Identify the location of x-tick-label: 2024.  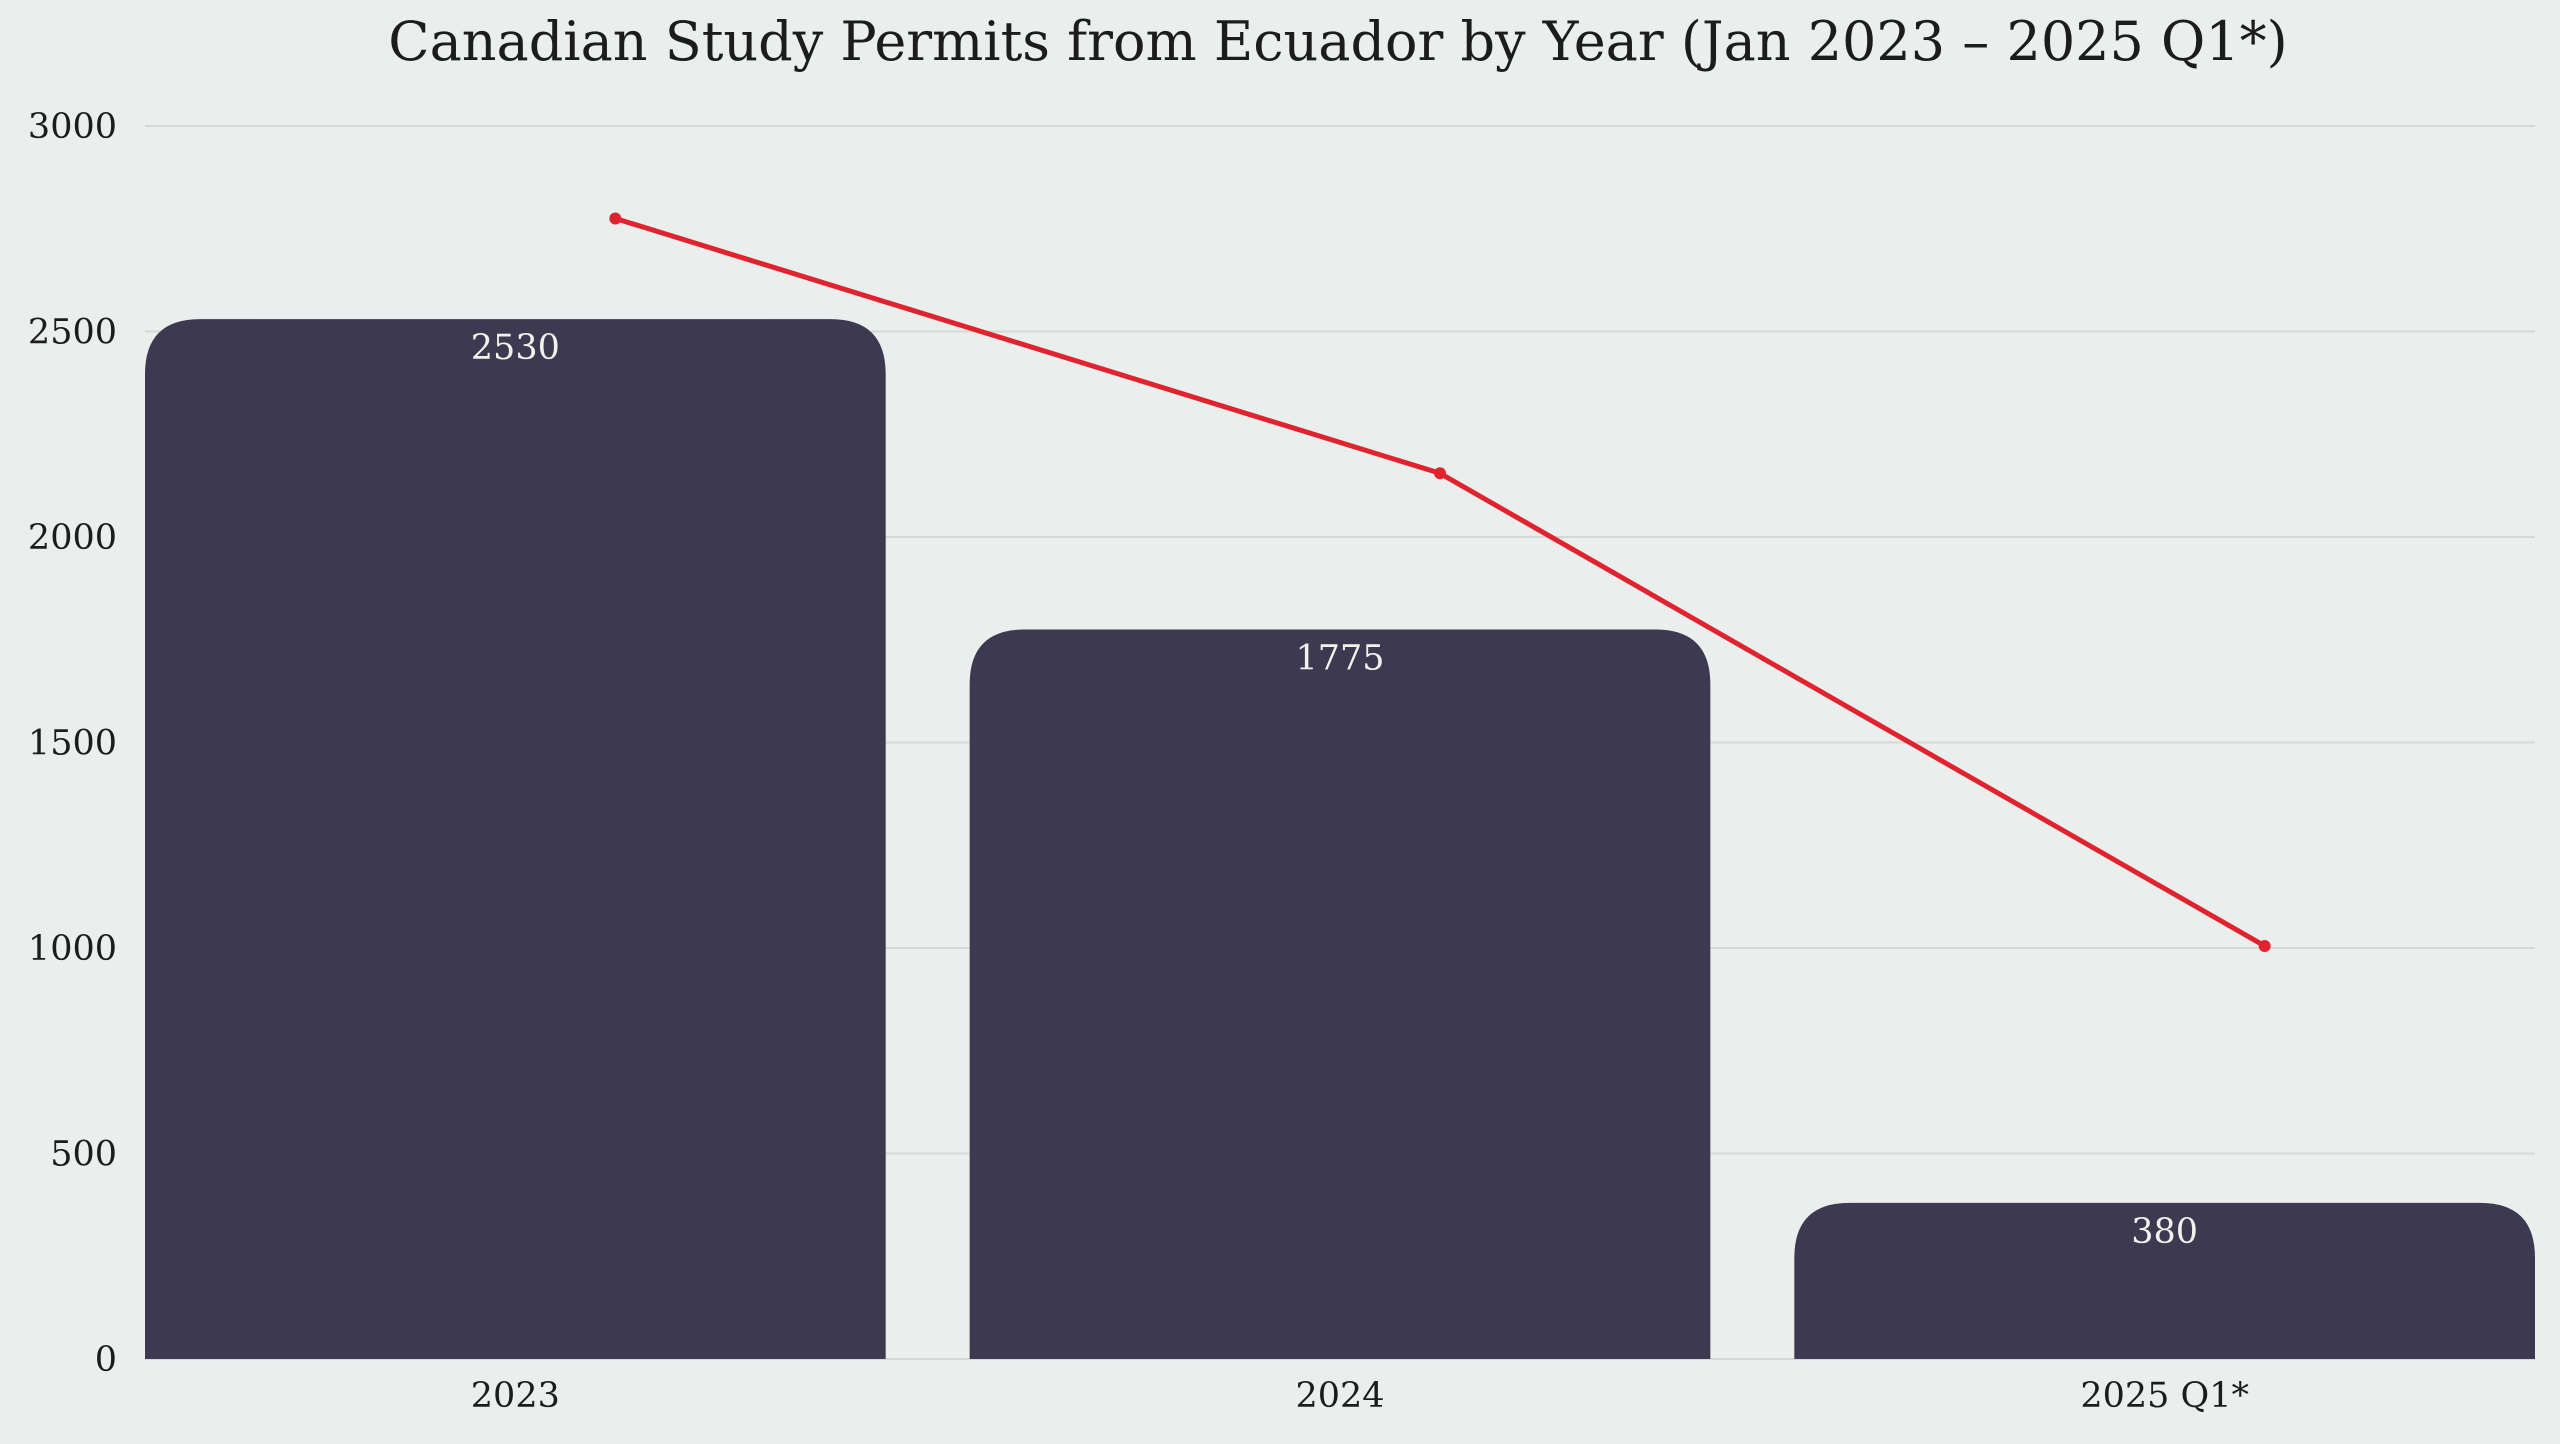
(1339, 1396).